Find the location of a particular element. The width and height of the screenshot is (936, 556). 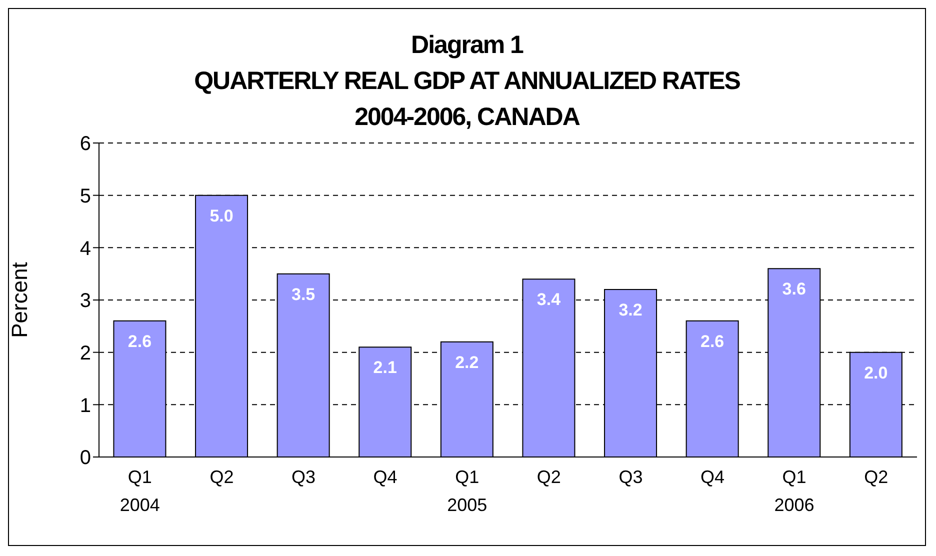

x-tick-label: Q1 2005 is located at coordinates (467, 491).